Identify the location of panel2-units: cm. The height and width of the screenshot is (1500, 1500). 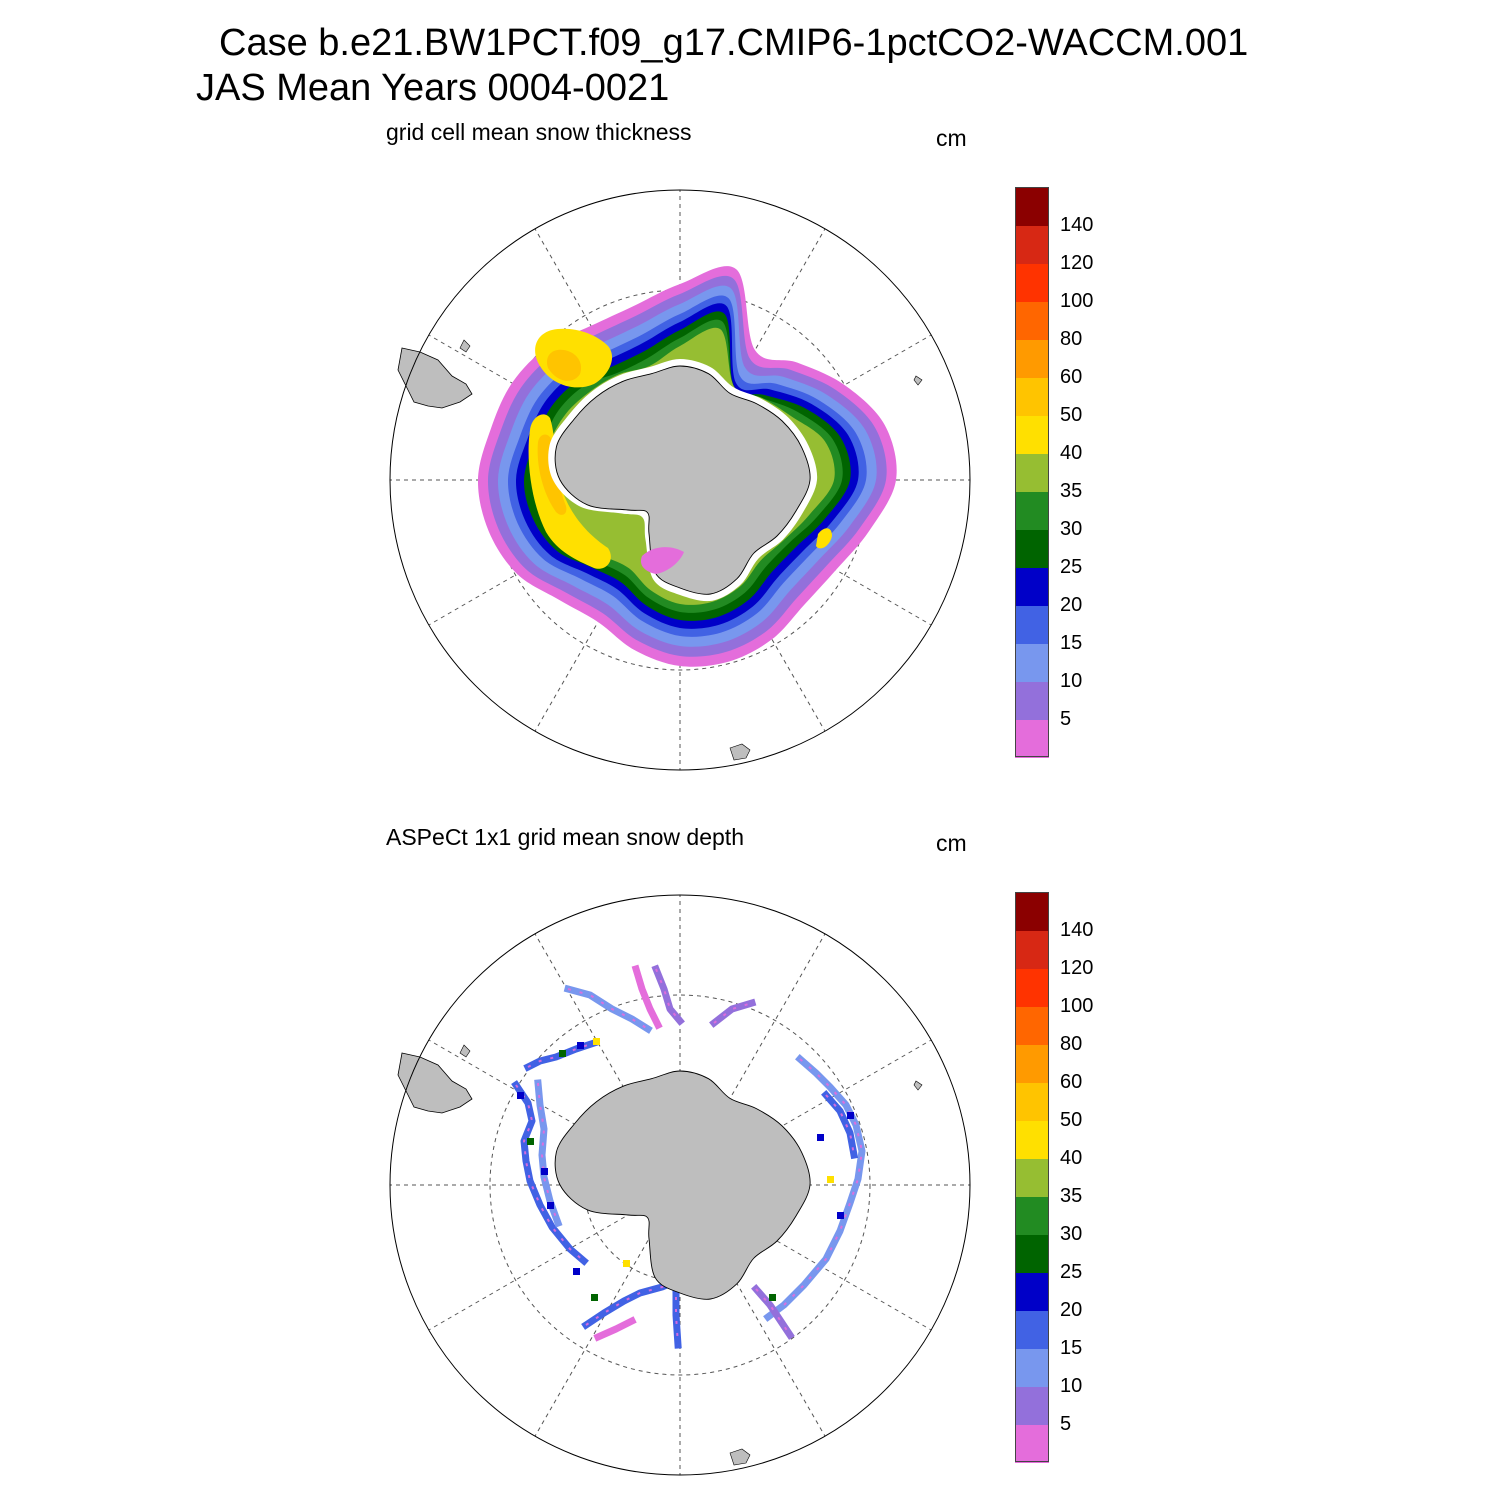
(951, 843).